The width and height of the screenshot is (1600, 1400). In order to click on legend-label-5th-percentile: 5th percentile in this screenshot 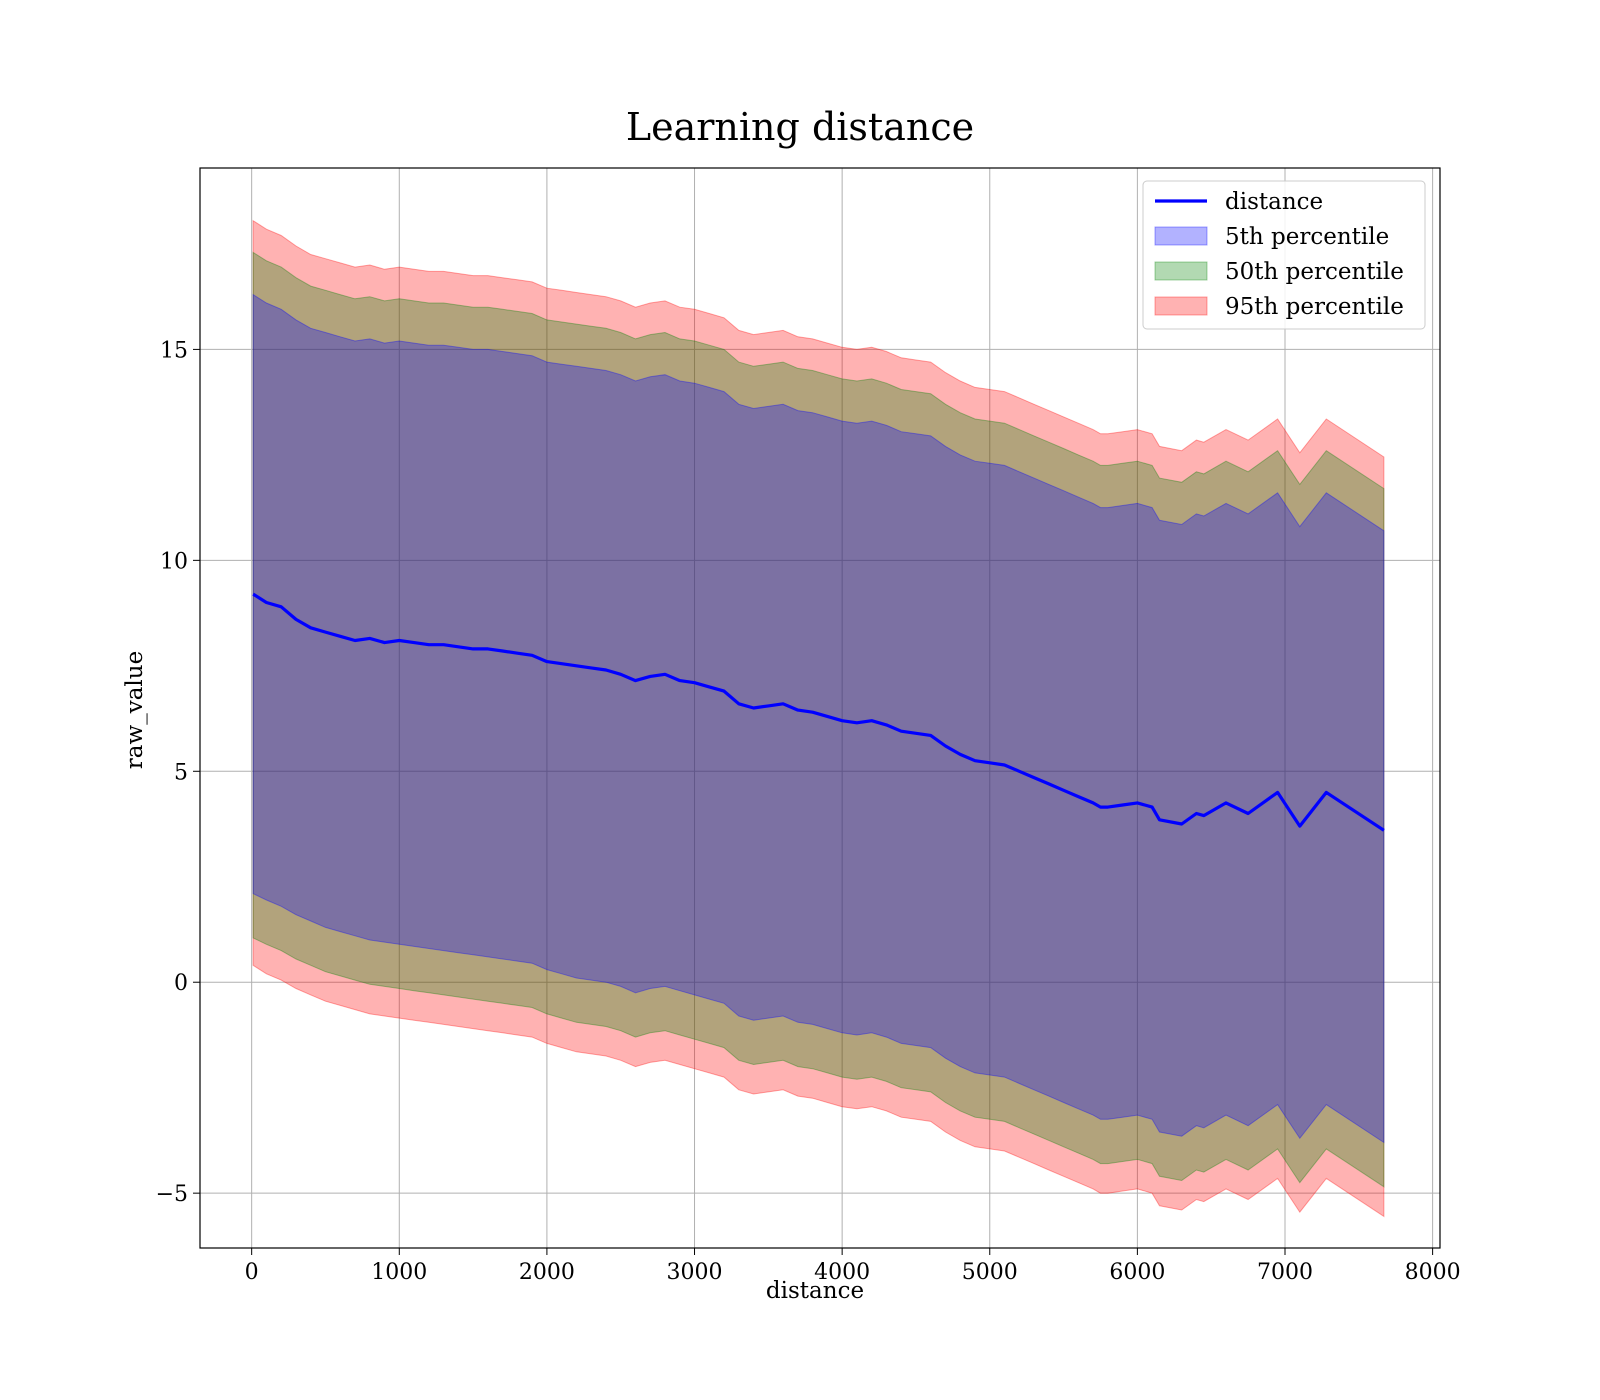, I will do `click(1307, 237)`.